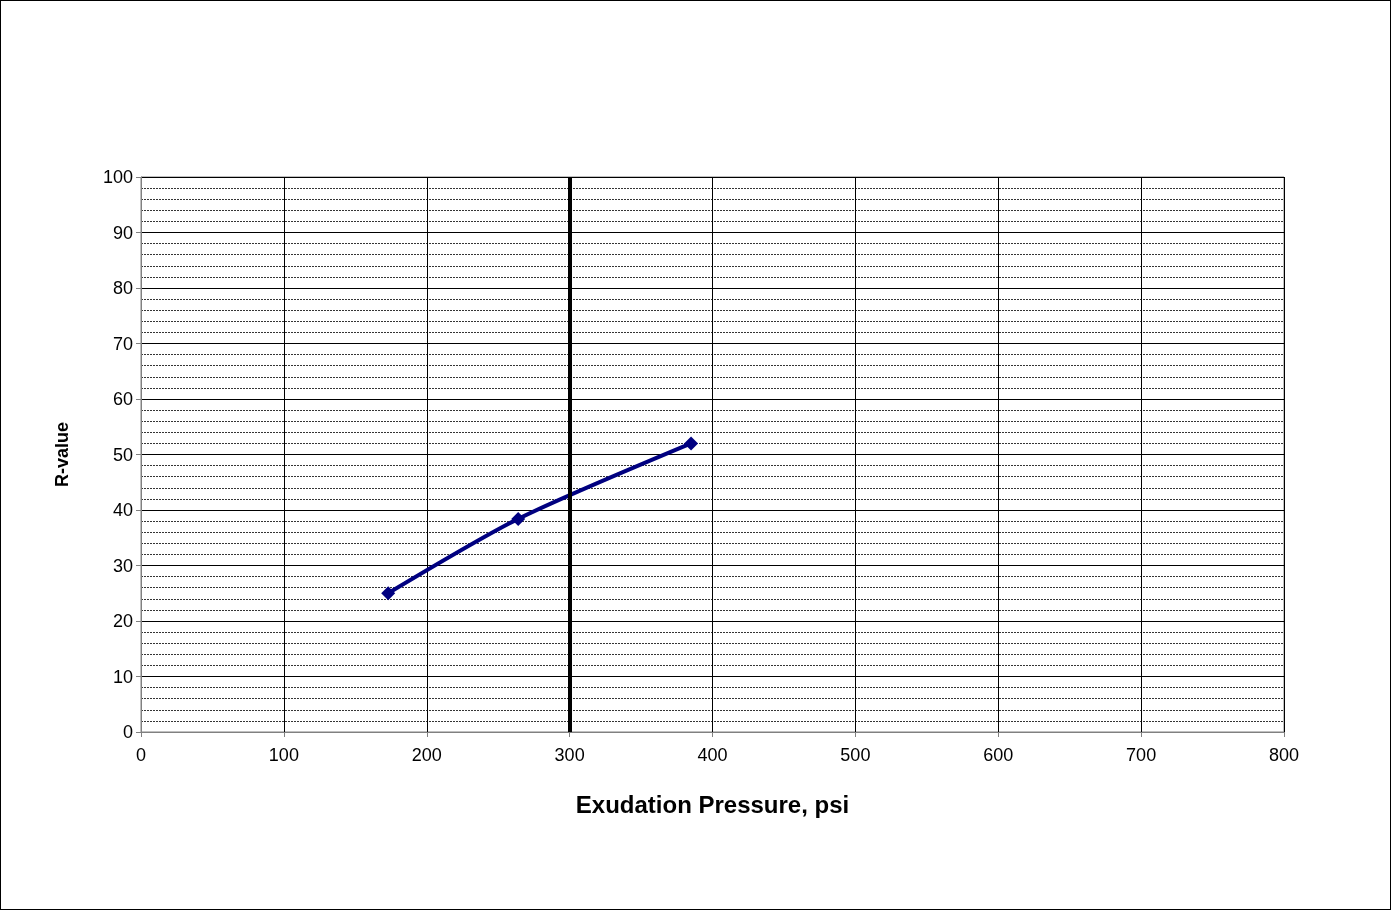 Image resolution: width=1391 pixels, height=910 pixels. What do you see at coordinates (855, 755) in the screenshot?
I see `x-tick-label: 500` at bounding box center [855, 755].